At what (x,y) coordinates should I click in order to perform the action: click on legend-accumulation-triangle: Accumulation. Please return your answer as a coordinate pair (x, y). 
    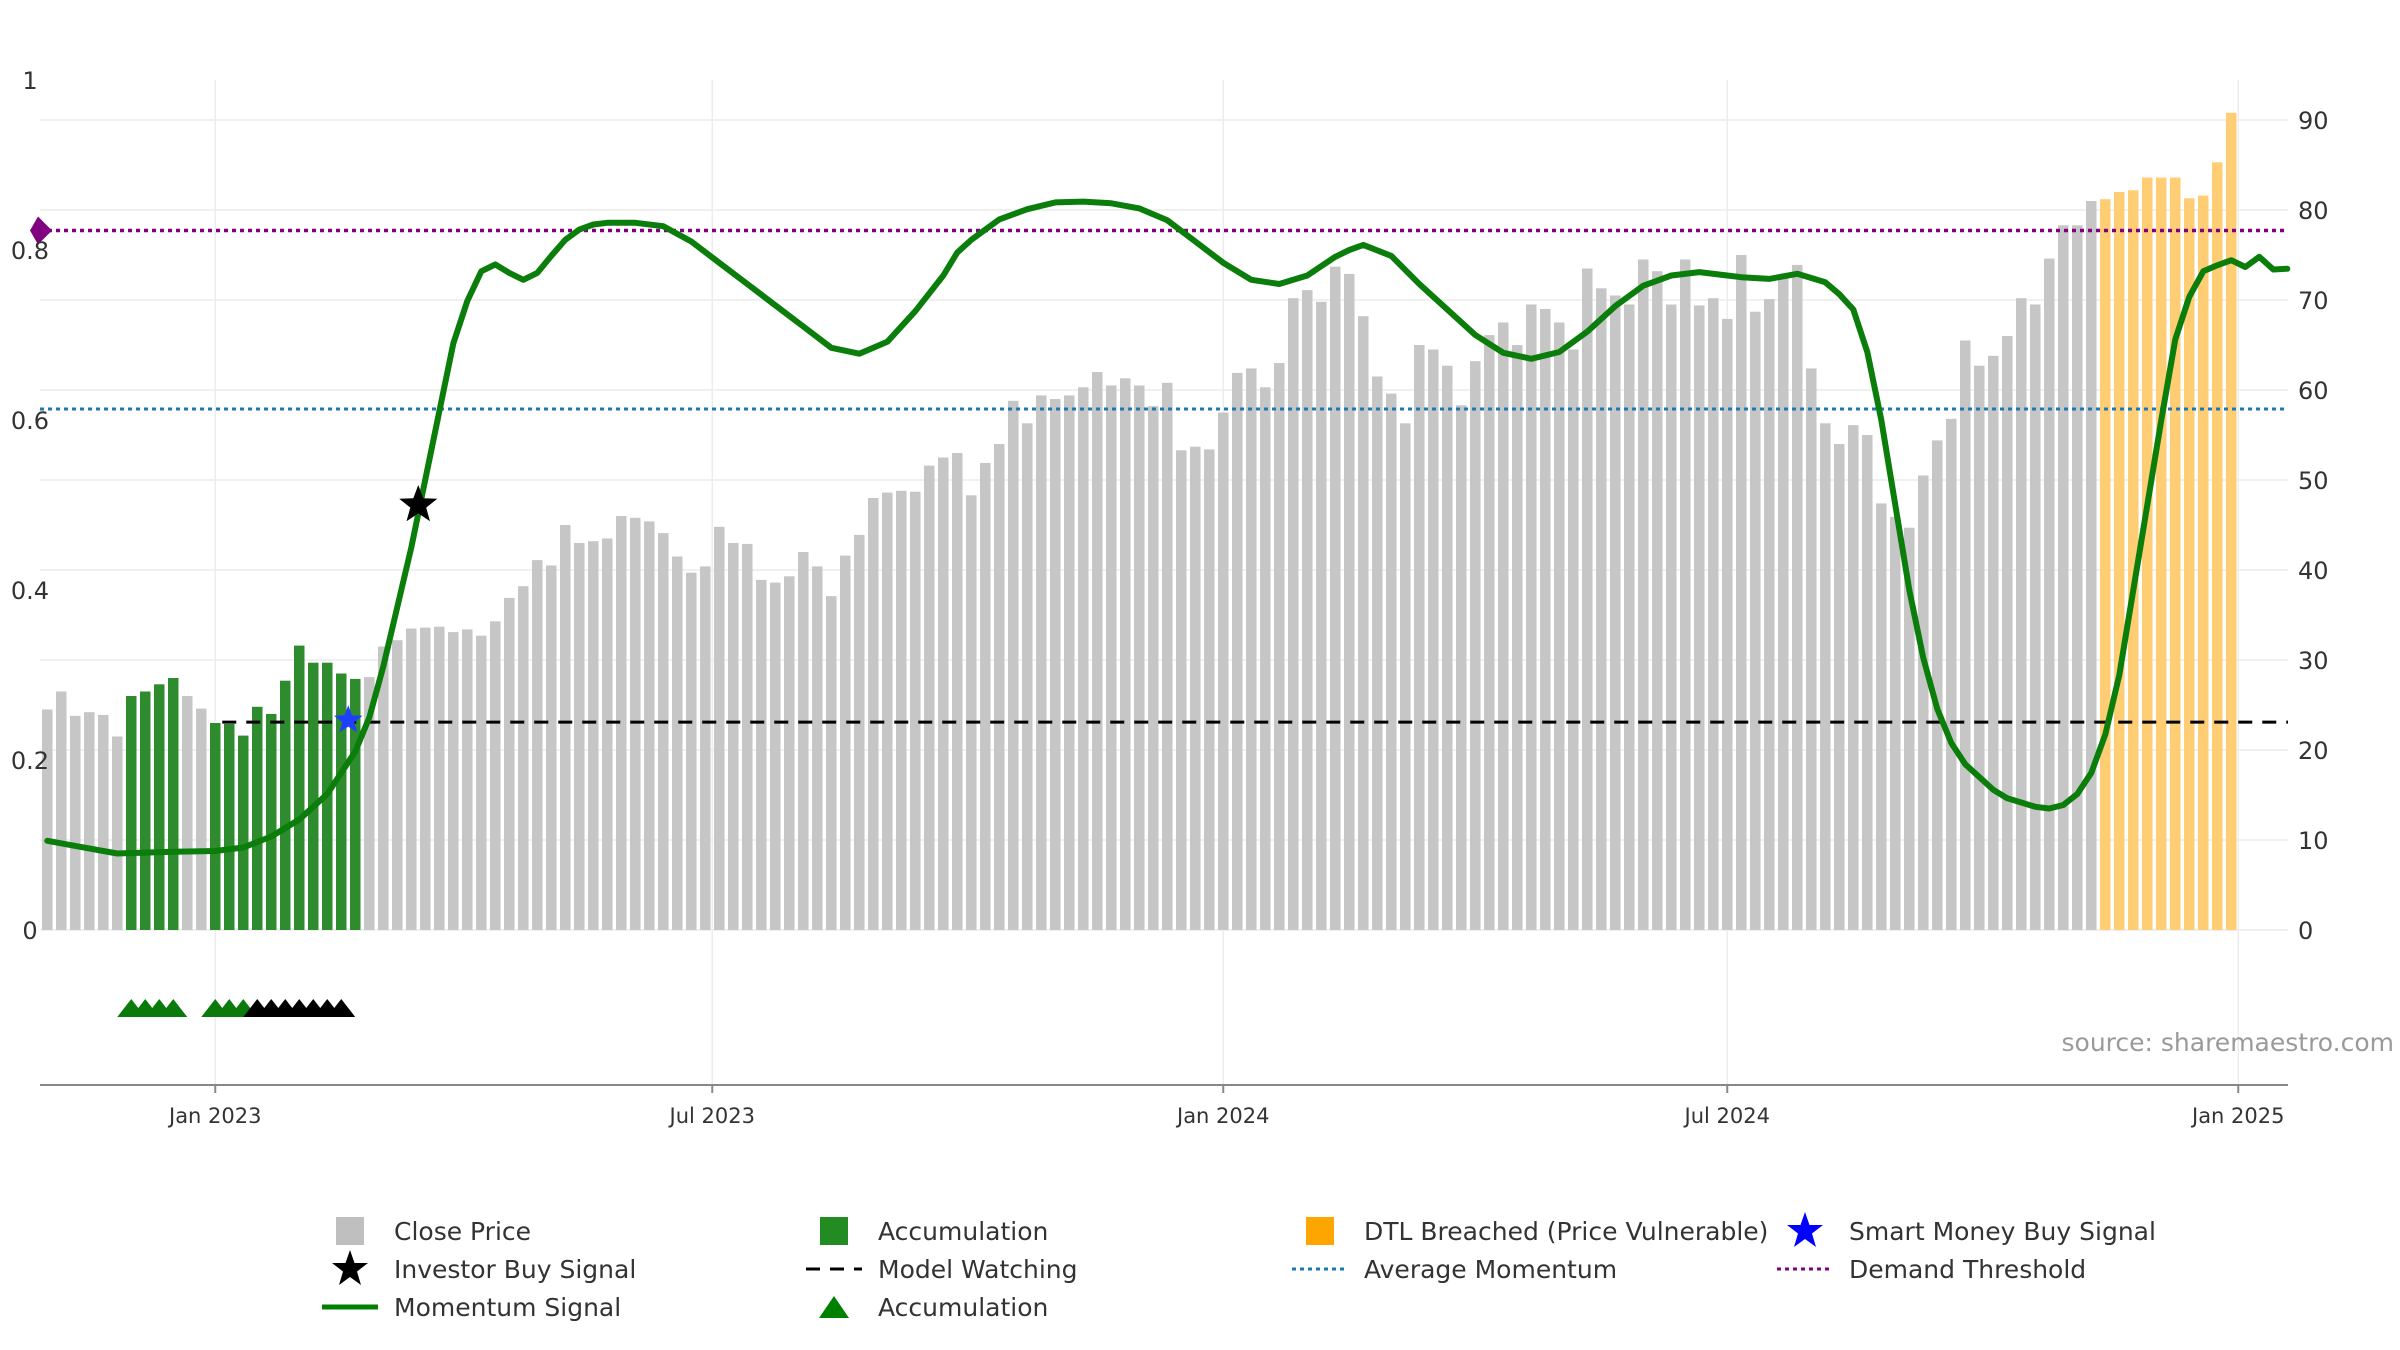
    Looking at the image, I should click on (926, 1307).